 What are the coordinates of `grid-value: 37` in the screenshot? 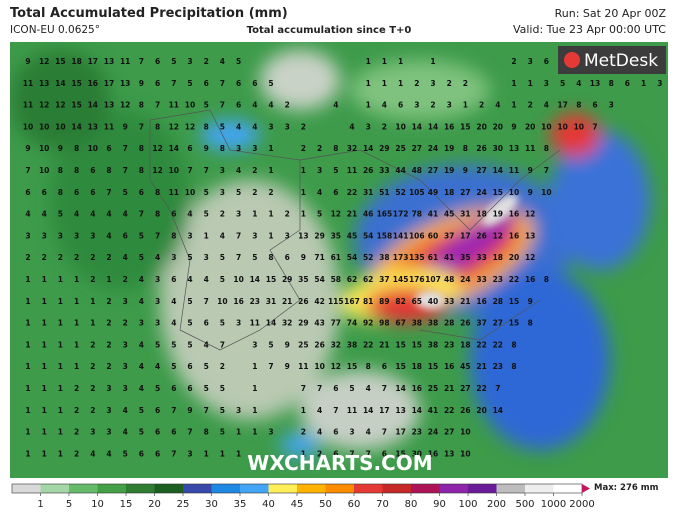 It's located at (449, 235).